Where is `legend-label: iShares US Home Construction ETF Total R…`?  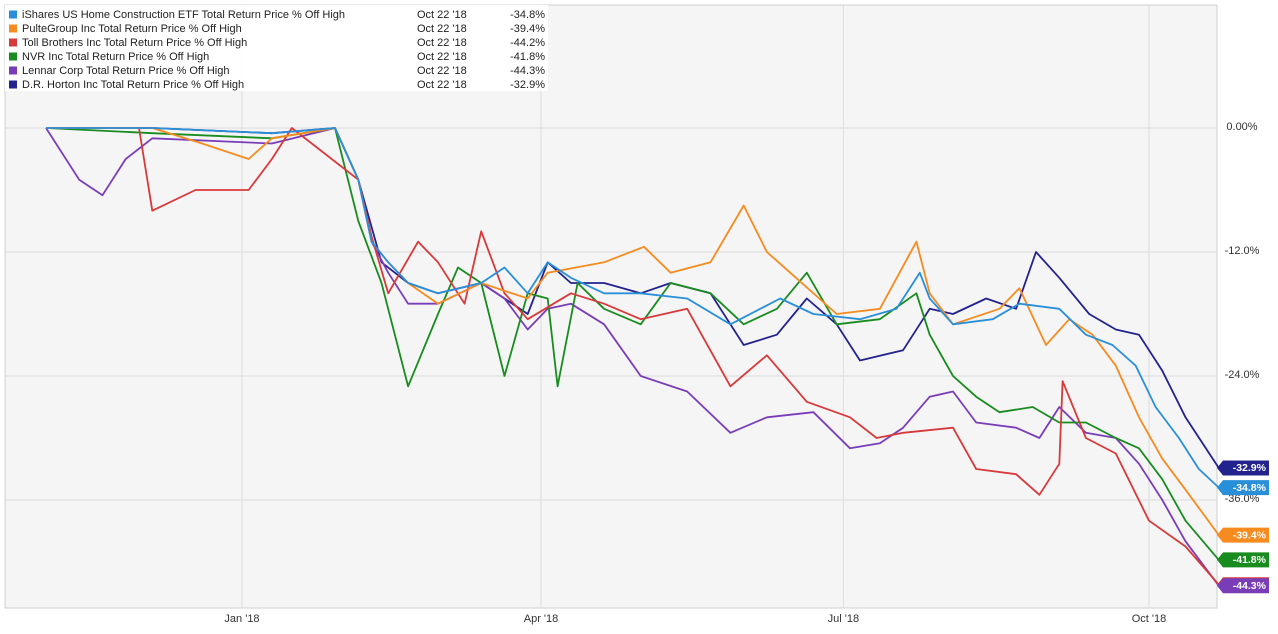
legend-label: iShares US Home Construction ETF Total R… is located at coordinates (183, 15).